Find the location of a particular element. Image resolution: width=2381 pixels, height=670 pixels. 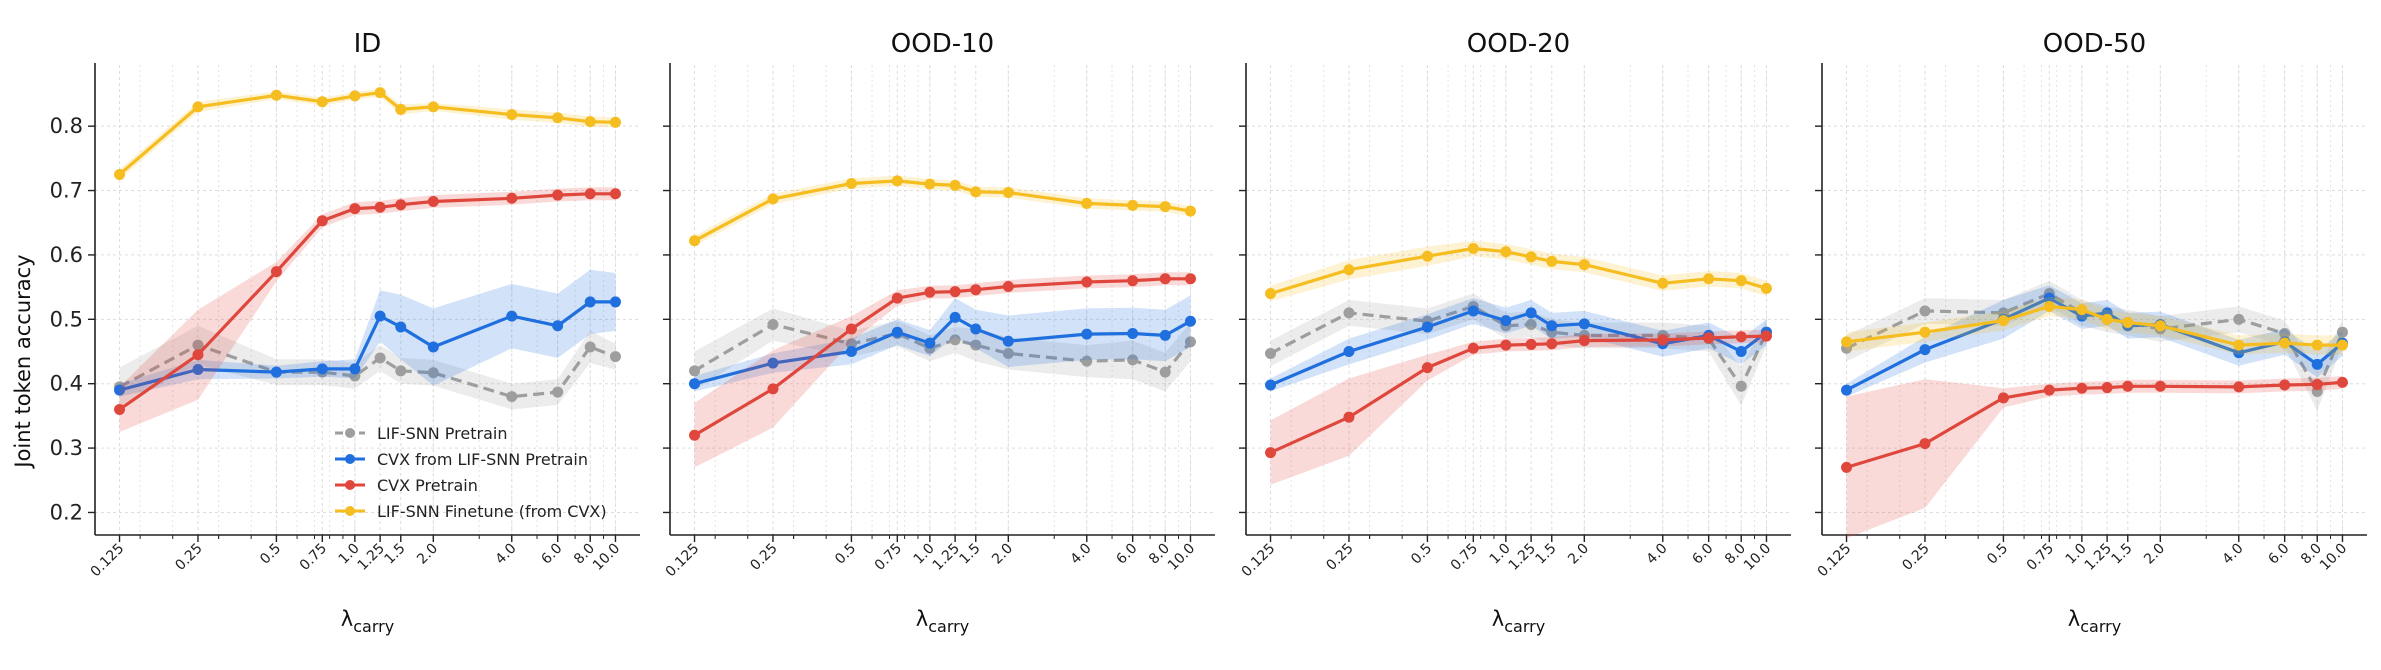

legend-label: LIF-SNN Finetune (from CVX) is located at coordinates (492, 511).